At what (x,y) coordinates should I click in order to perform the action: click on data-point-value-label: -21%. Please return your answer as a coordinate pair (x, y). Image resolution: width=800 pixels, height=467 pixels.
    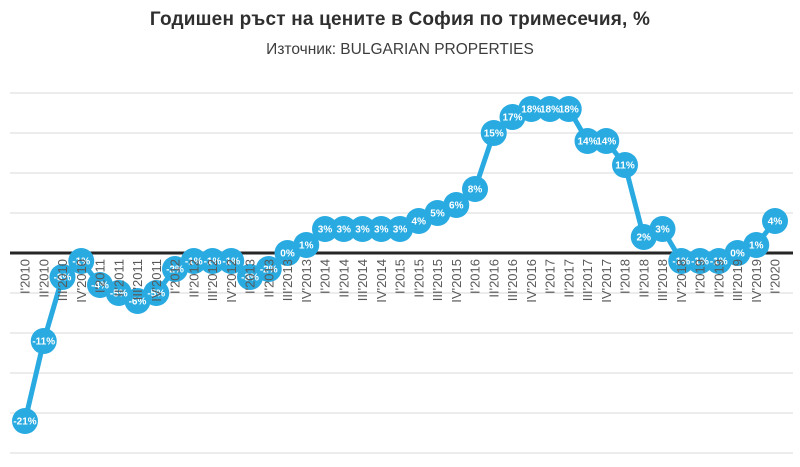
    Looking at the image, I should click on (24, 422).